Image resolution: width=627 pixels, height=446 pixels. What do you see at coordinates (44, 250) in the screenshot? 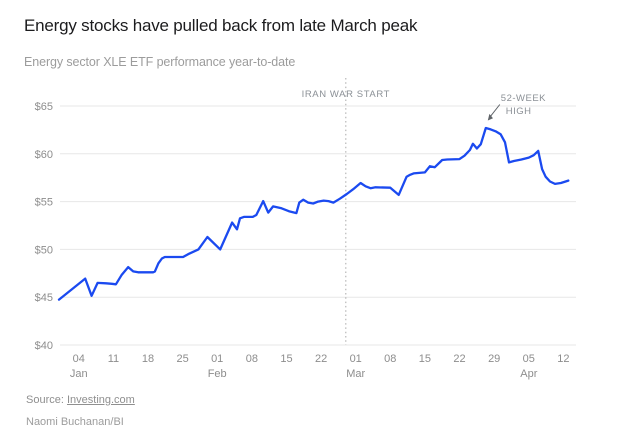
I see `svg-text: $50` at bounding box center [44, 250].